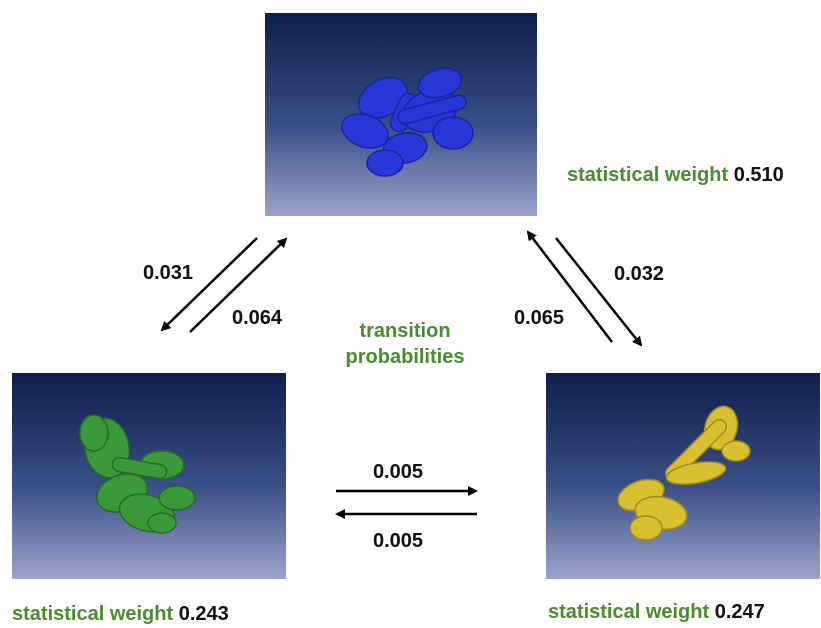  Describe the element at coordinates (629, 612) in the screenshot. I see `yellow-weight-text: statistical weight` at that location.